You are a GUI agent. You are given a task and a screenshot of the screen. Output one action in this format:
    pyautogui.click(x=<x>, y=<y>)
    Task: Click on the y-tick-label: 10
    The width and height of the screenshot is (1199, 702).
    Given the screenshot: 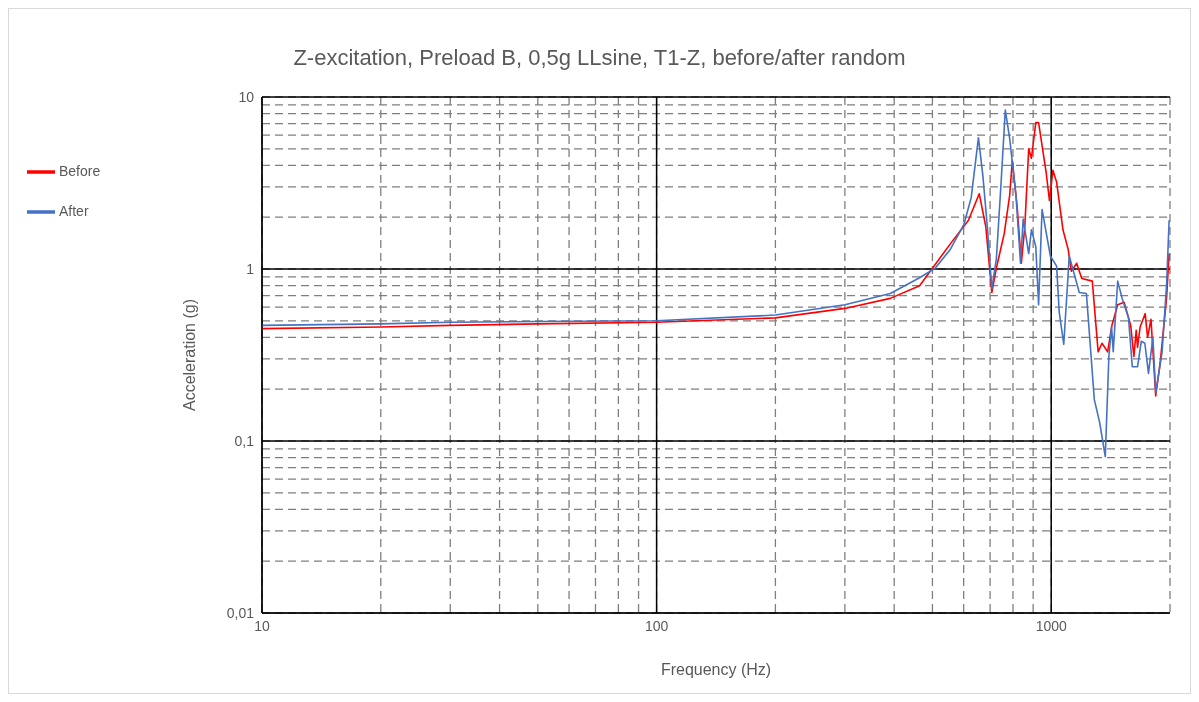 What is the action you would take?
    pyautogui.click(x=246, y=96)
    